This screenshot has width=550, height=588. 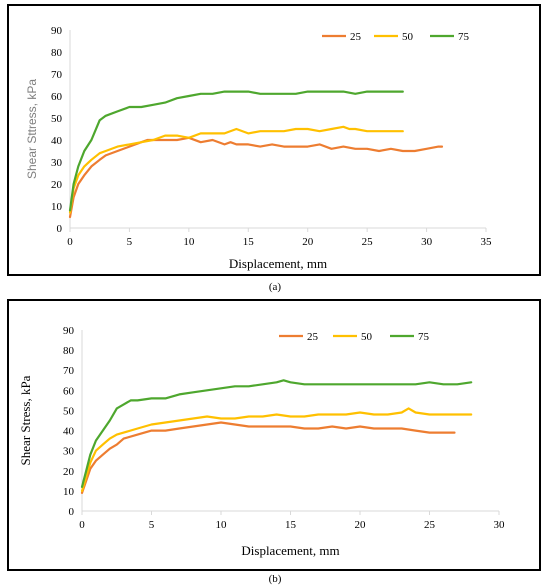 I want to click on y-tick-label-b: 50, so click(x=69, y=411).